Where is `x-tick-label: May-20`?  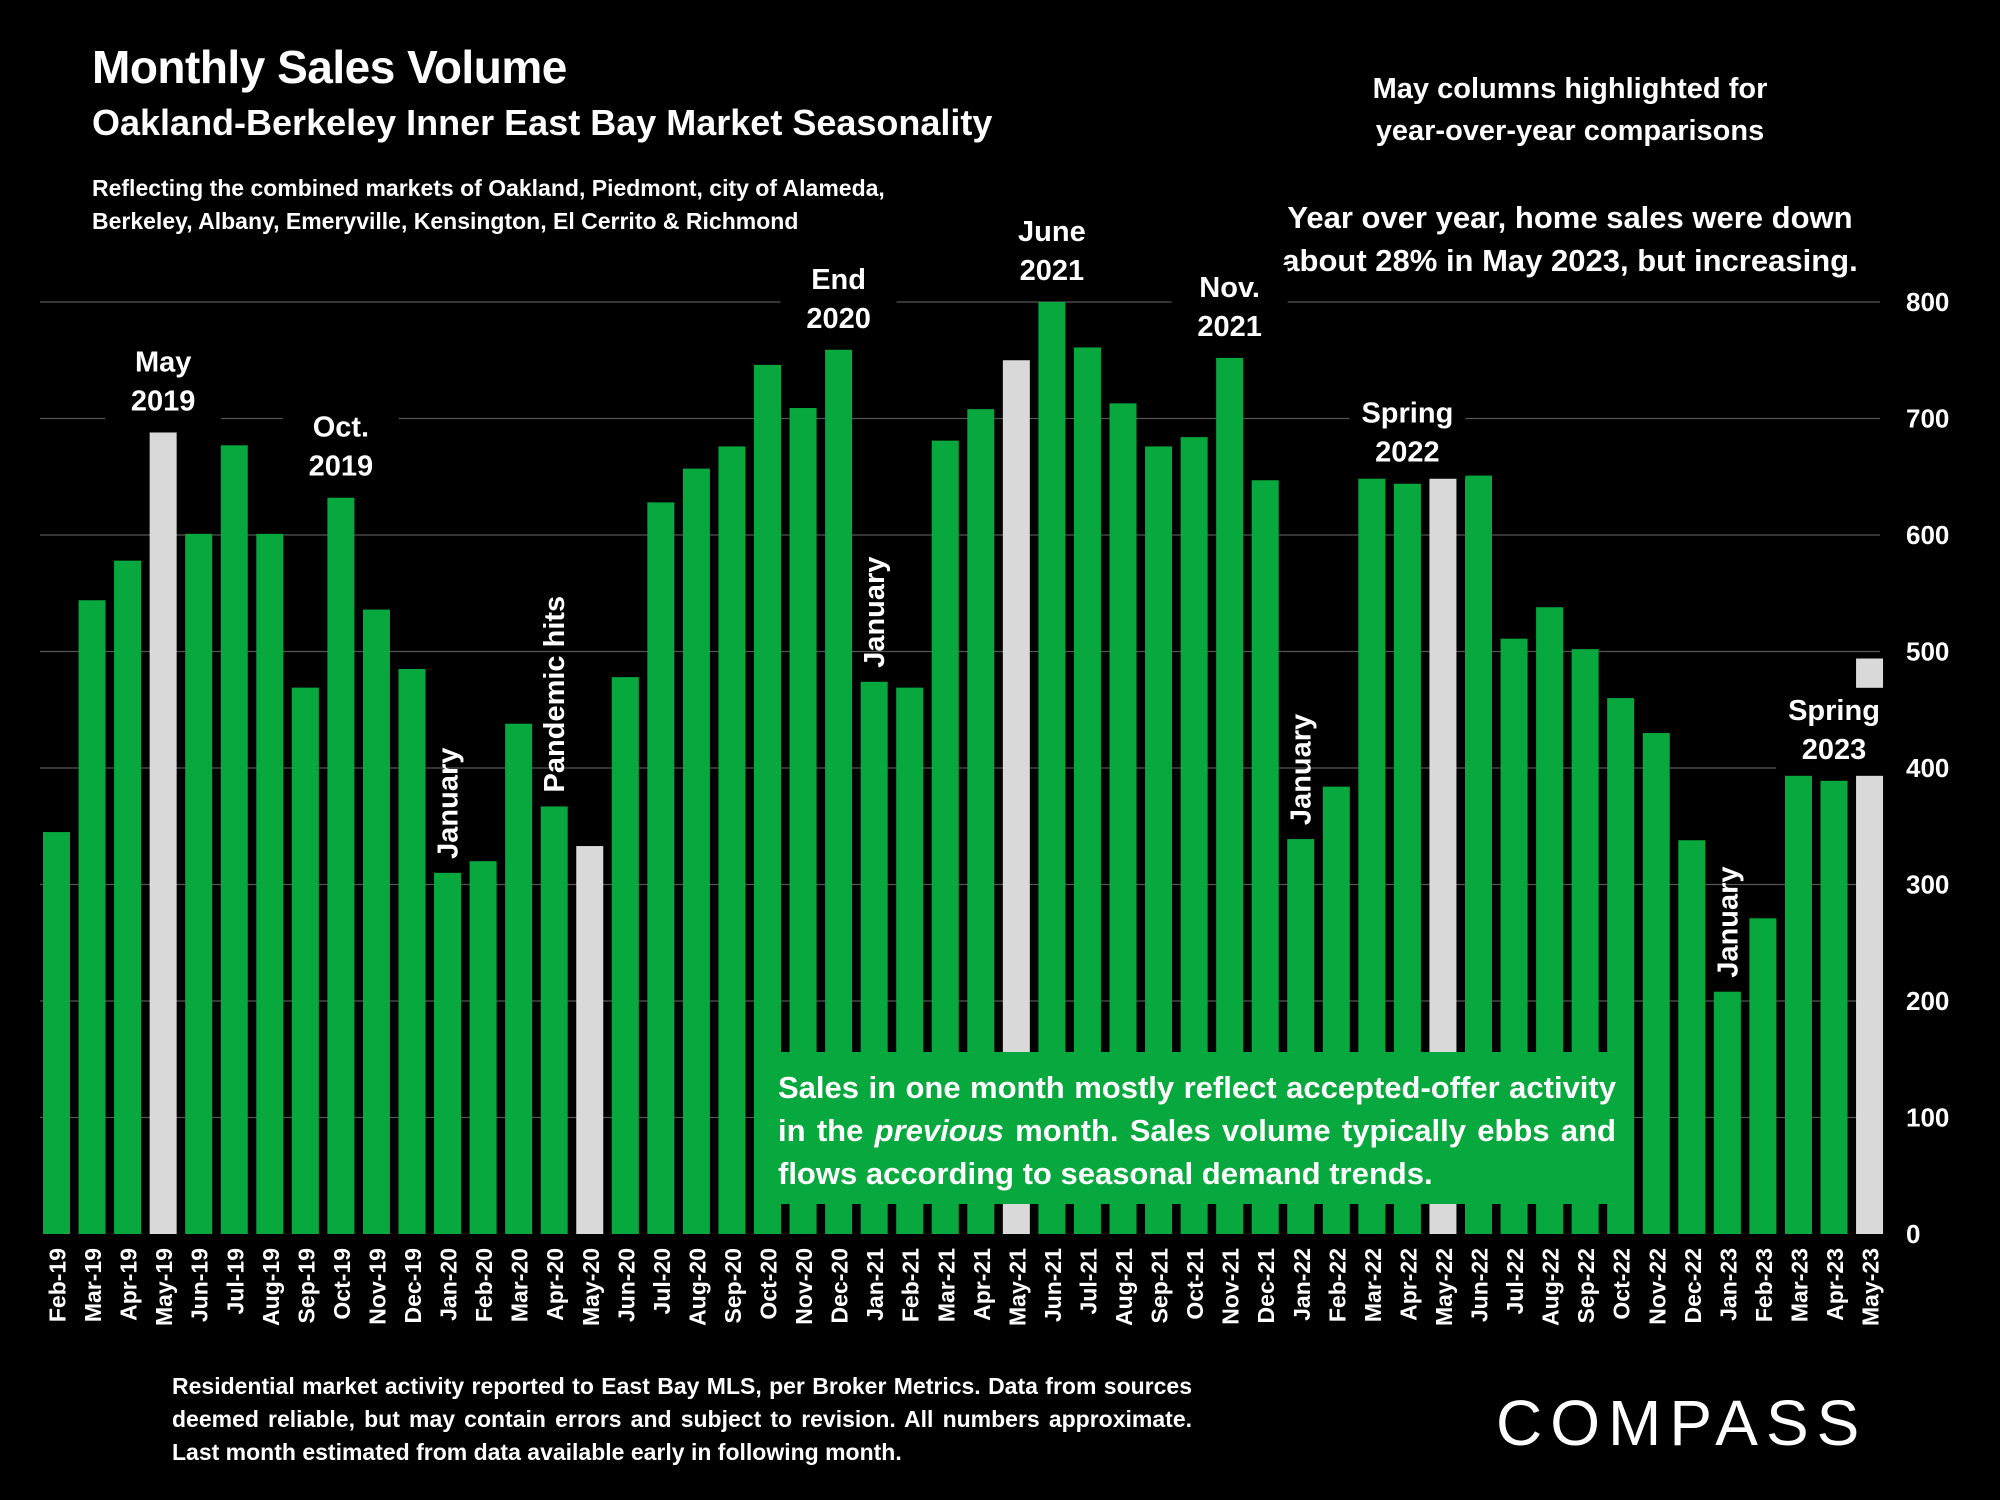
x-tick-label: May-20 is located at coordinates (591, 1287).